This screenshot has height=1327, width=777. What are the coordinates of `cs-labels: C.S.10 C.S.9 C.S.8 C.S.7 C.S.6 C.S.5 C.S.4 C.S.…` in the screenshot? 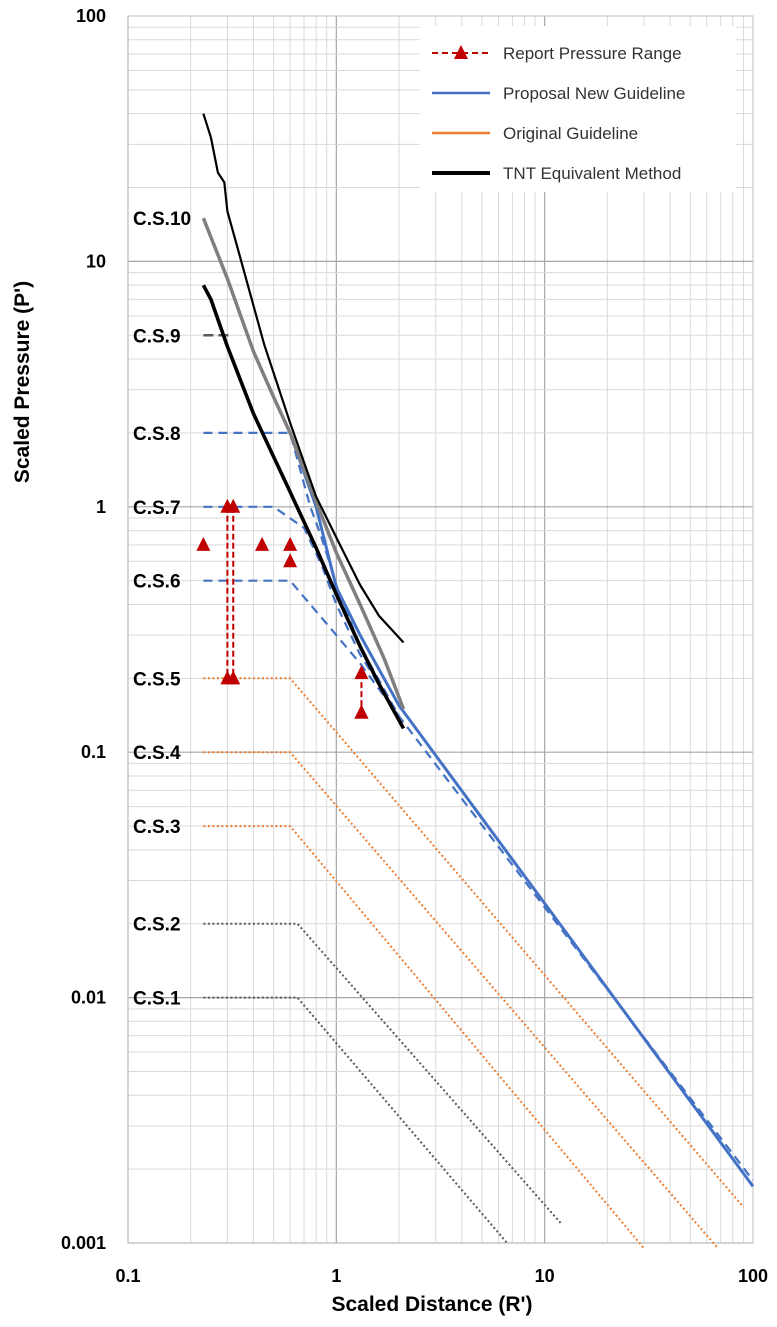 It's located at (162, 609).